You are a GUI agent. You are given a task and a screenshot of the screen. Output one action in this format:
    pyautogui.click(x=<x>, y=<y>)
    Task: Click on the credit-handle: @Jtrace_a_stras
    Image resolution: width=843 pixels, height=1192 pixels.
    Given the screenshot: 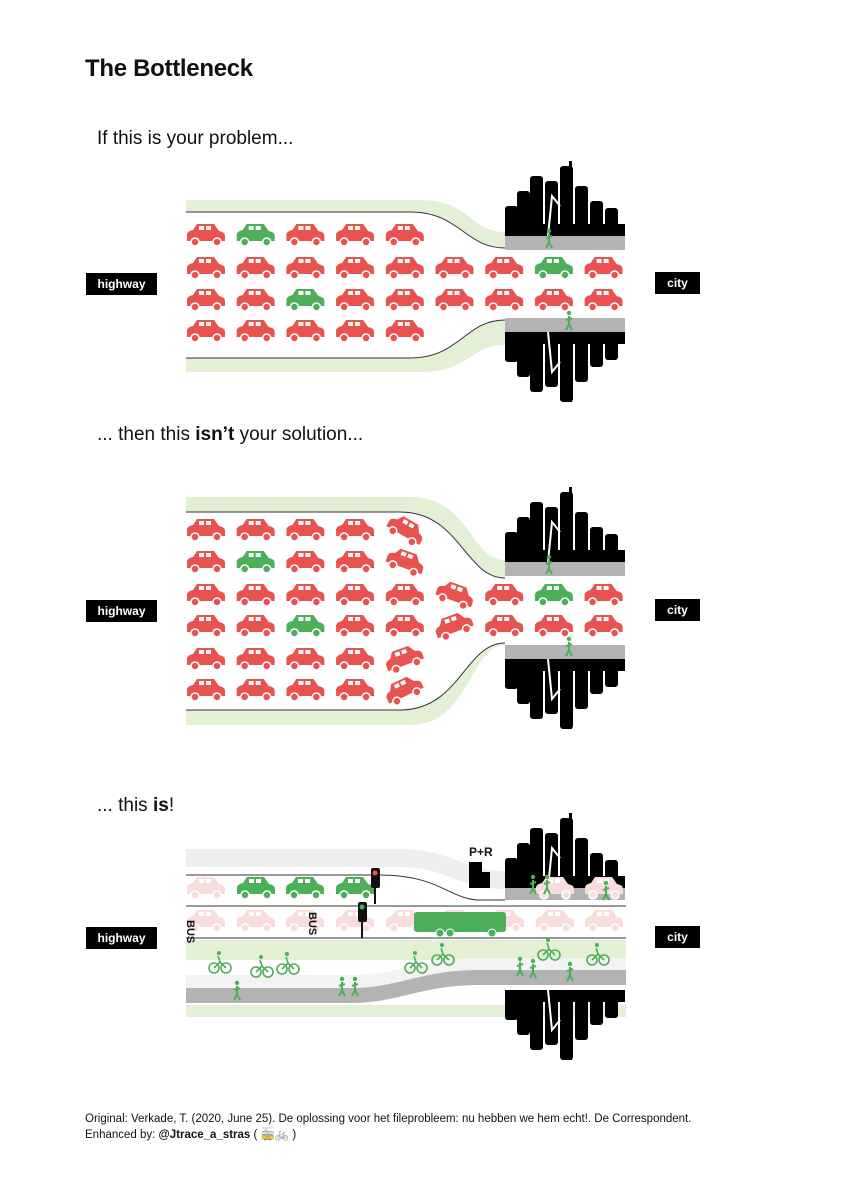 What is the action you would take?
    pyautogui.click(x=204, y=1135)
    